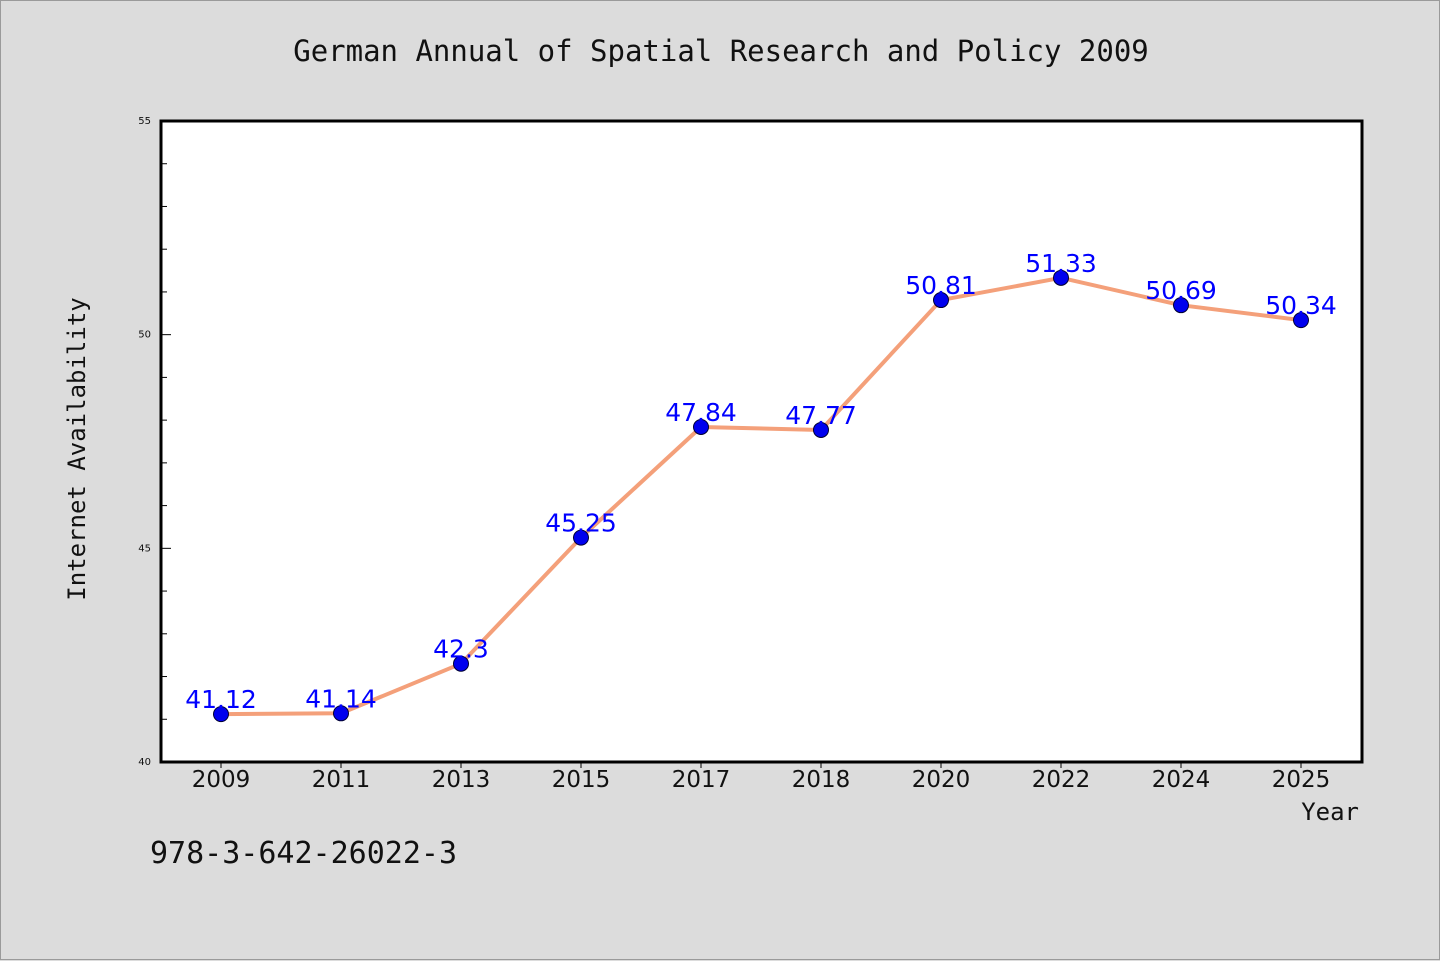  What do you see at coordinates (1301, 780) in the screenshot?
I see `x-tick-label: 2025` at bounding box center [1301, 780].